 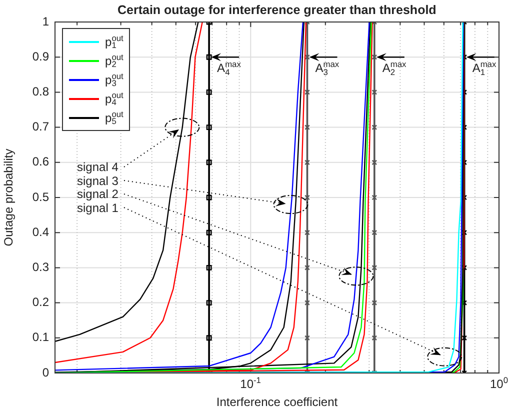 What do you see at coordinates (46, 372) in the screenshot?
I see `y-tick-label: 0` at bounding box center [46, 372].